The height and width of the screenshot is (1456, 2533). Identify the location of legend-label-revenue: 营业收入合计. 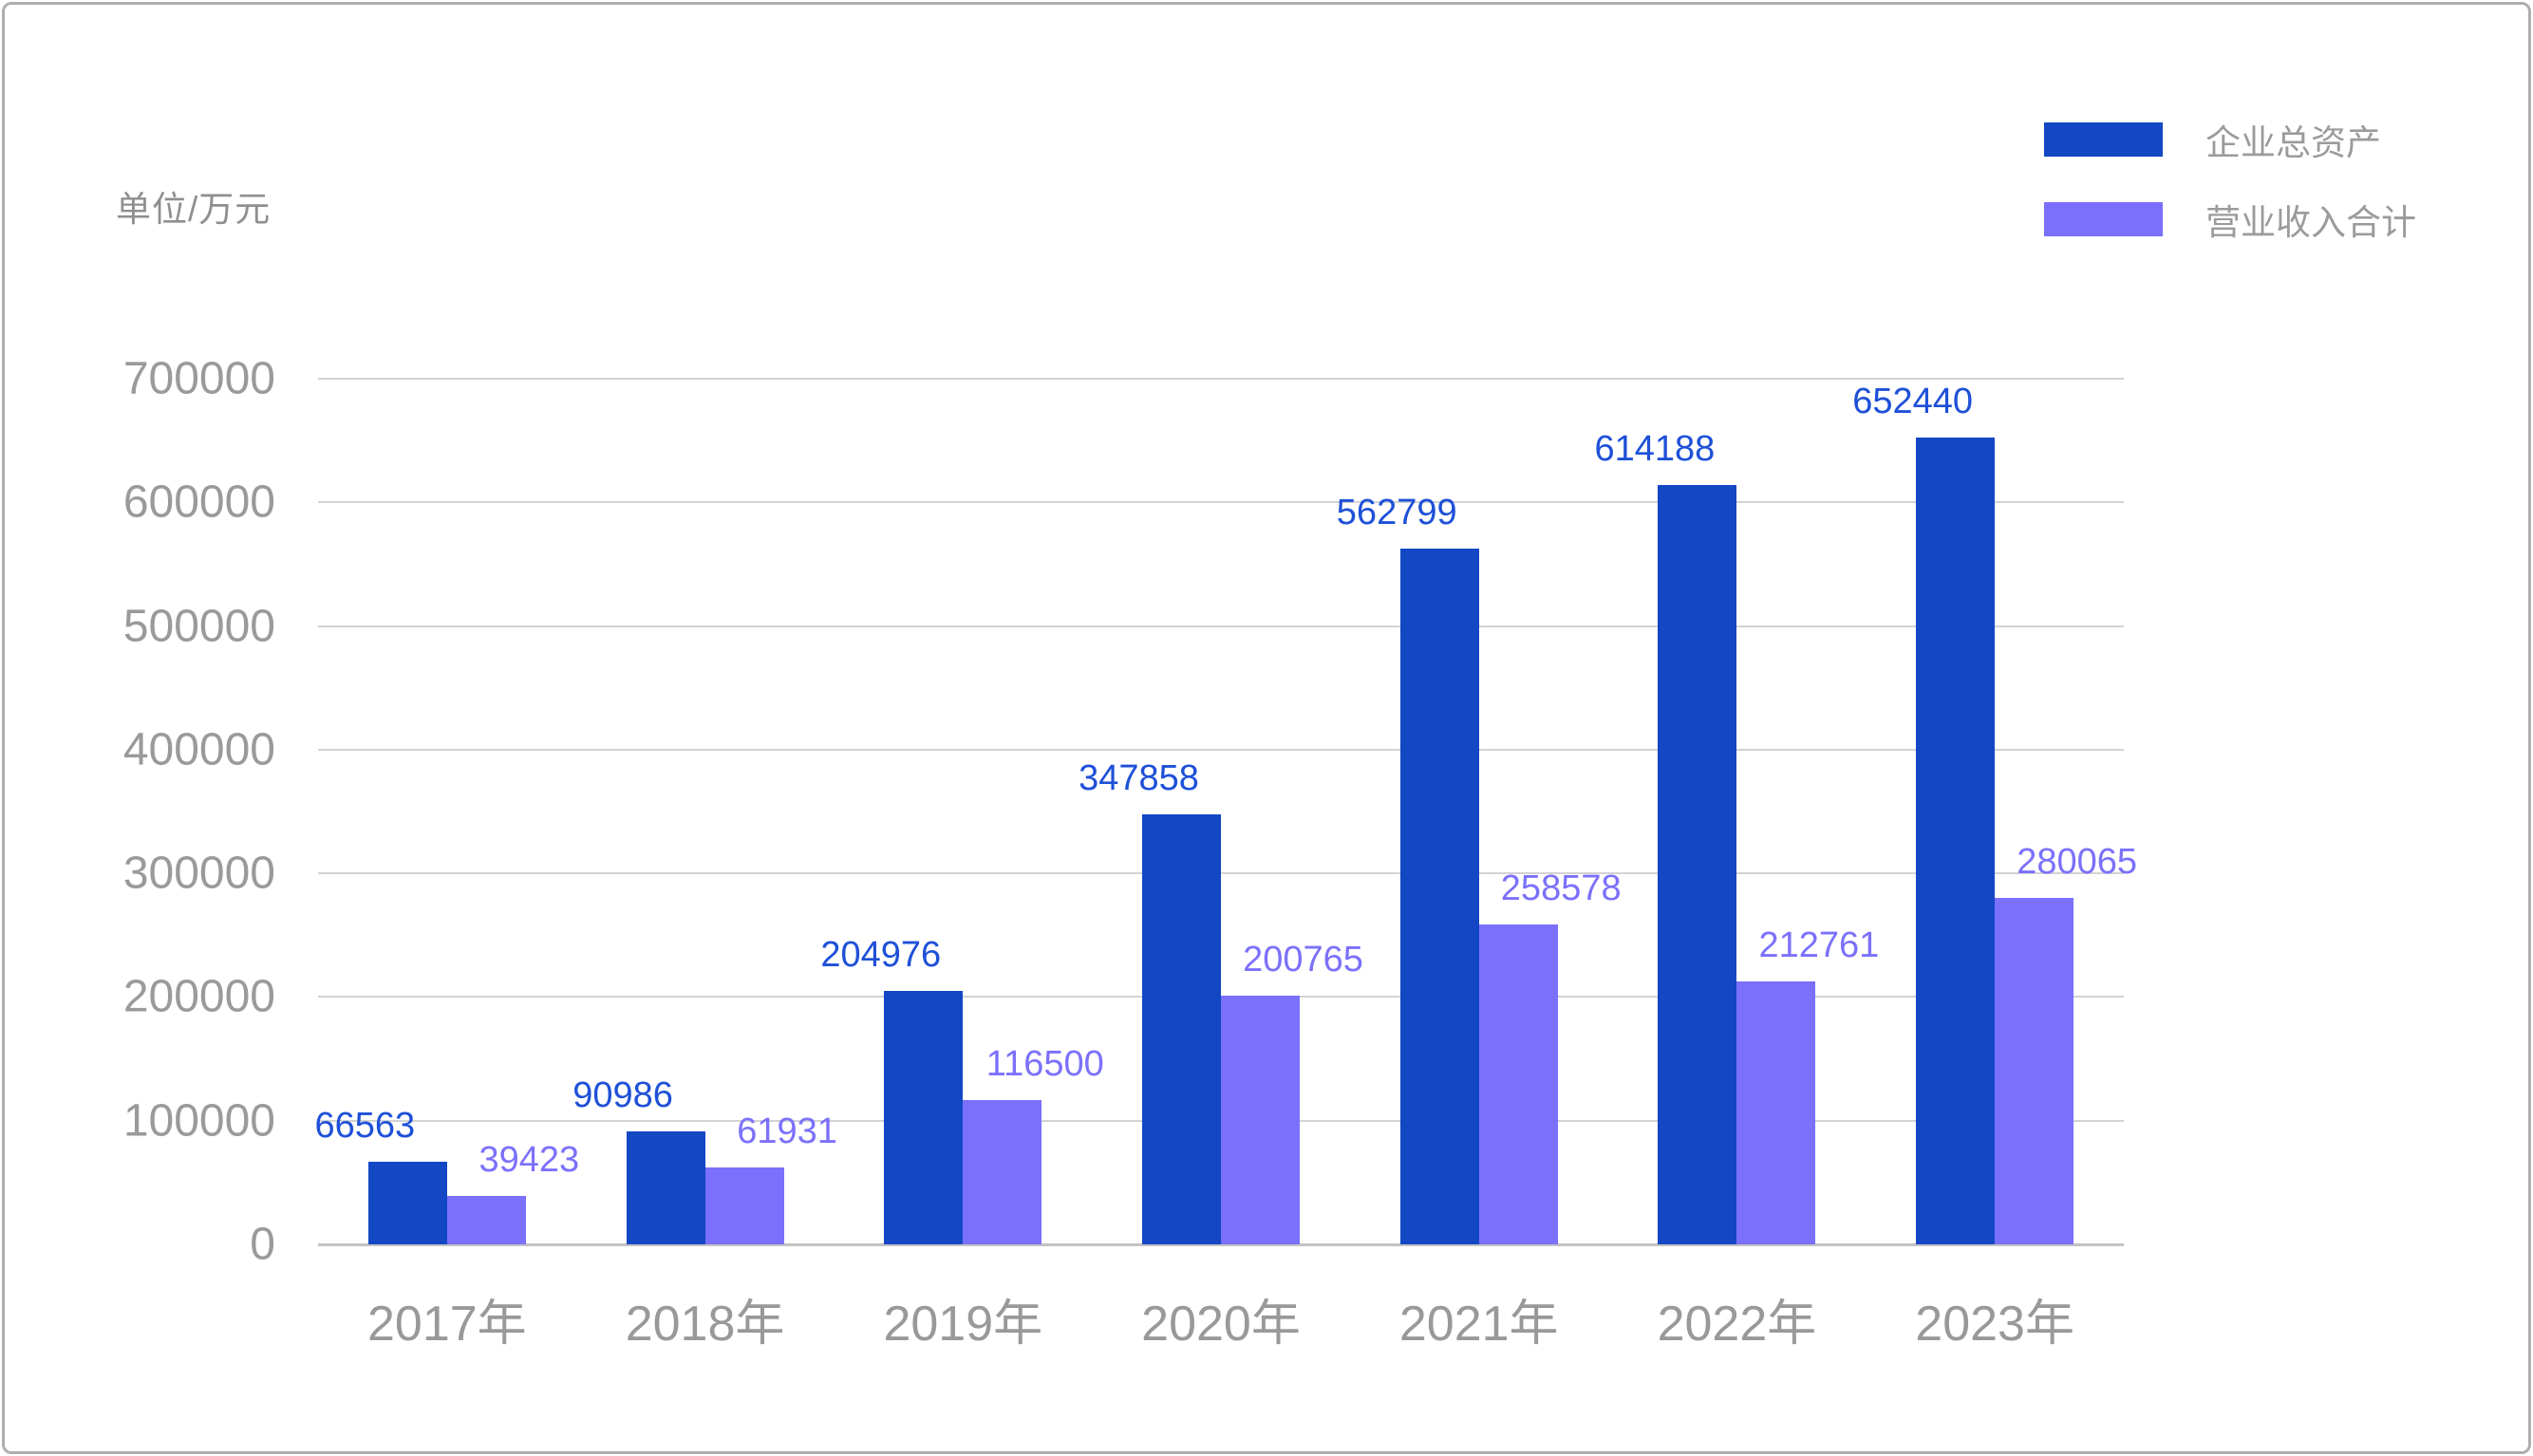
(2311, 222).